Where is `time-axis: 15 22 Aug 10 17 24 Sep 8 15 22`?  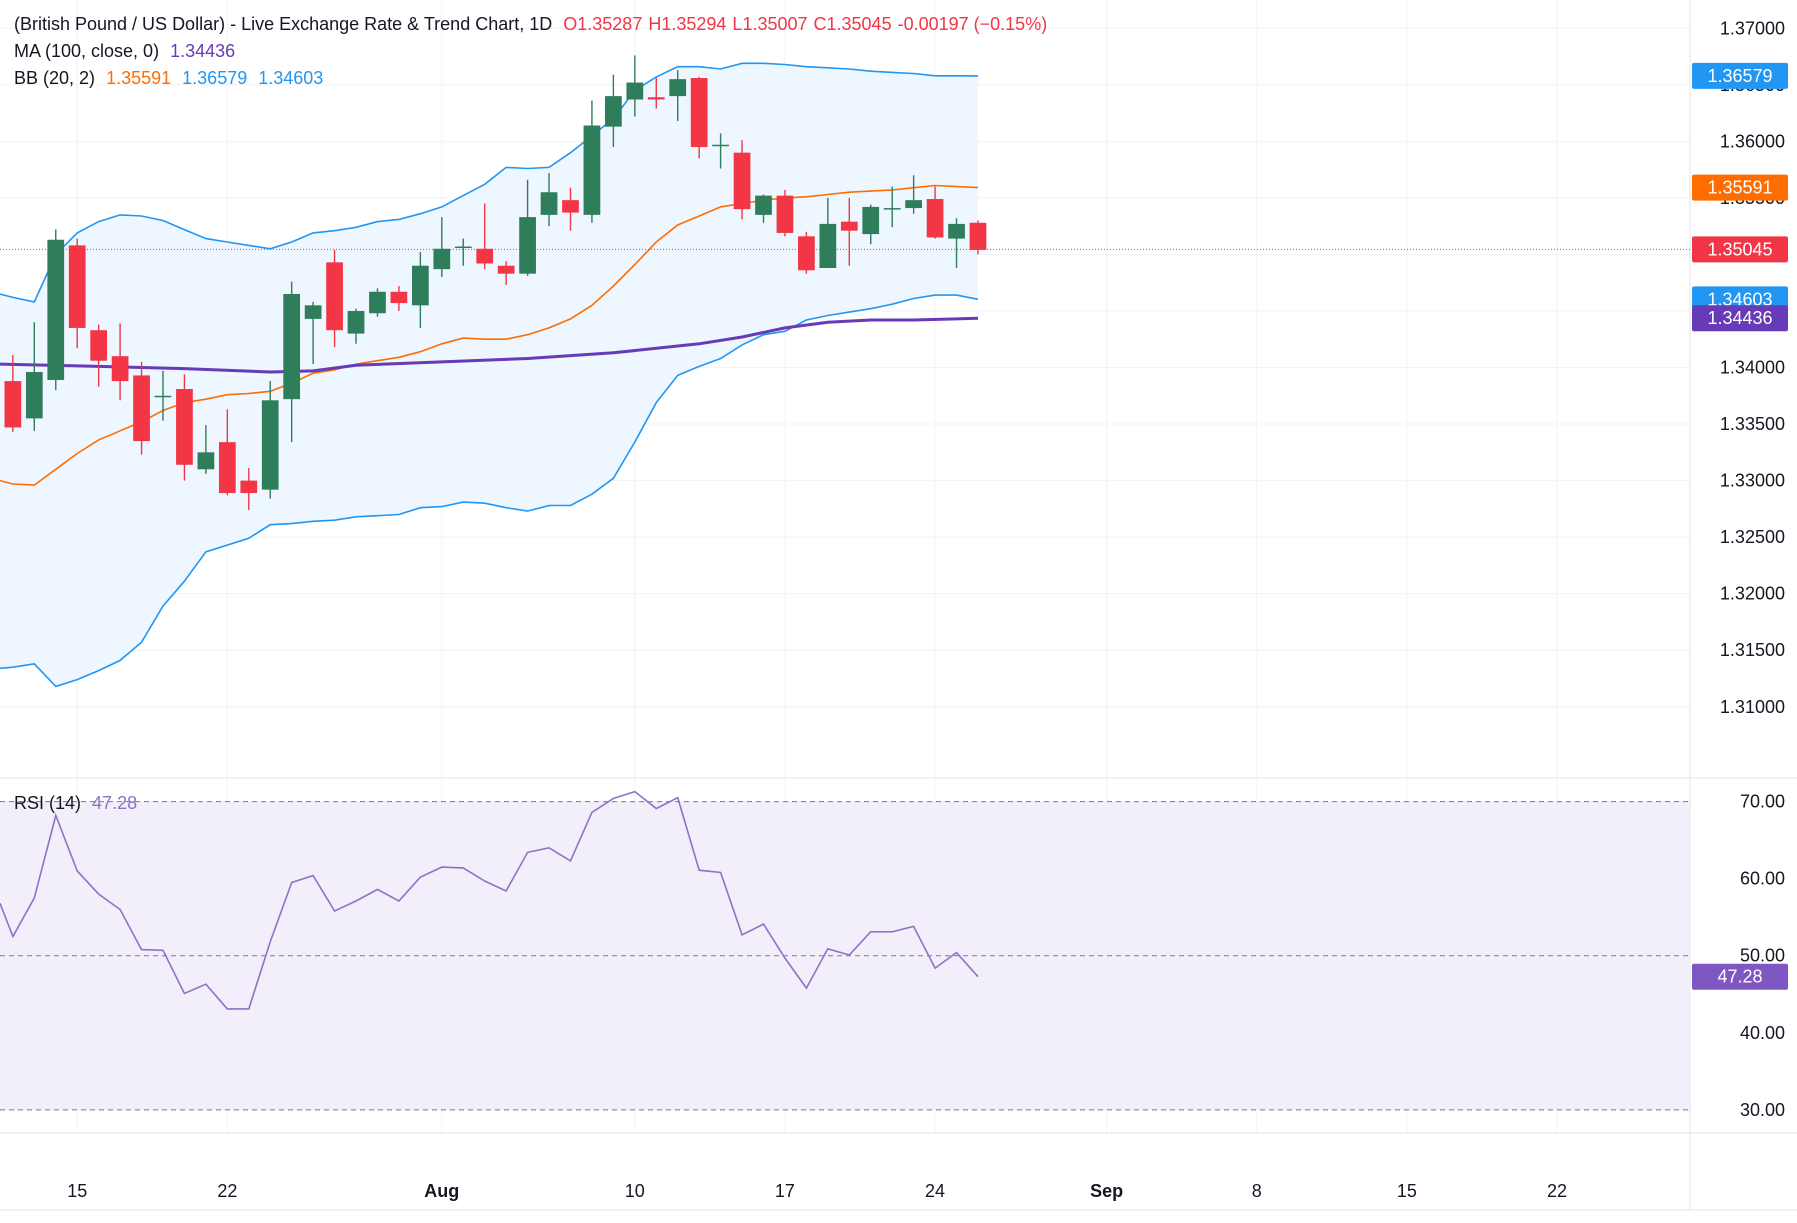 time-axis: 15 22 Aug 10 17 24 Sep 8 15 22 is located at coordinates (817, 1191).